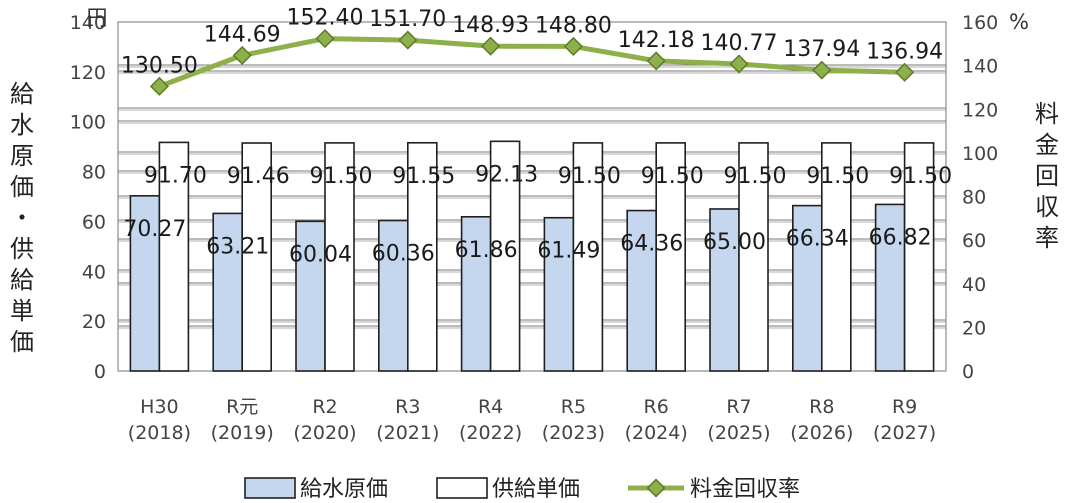 The width and height of the screenshot is (1072, 503). What do you see at coordinates (821, 49) in the screenshot?
I see `line-value-label: 137.94` at bounding box center [821, 49].